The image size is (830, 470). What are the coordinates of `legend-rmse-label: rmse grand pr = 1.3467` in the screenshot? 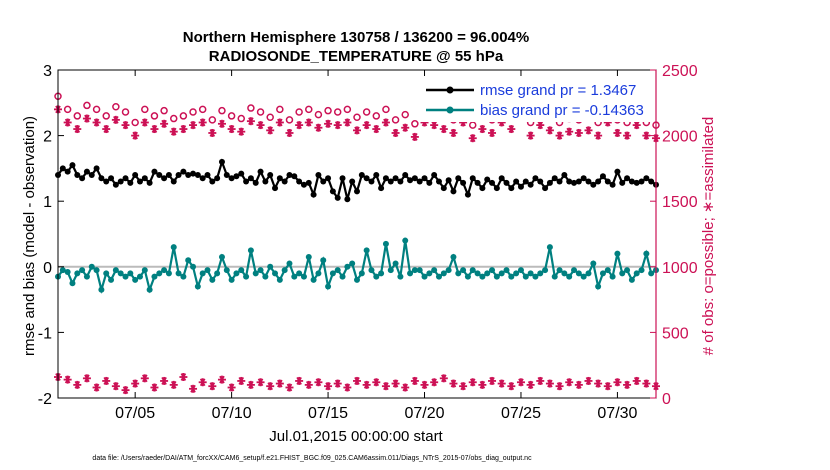 It's located at (558, 90).